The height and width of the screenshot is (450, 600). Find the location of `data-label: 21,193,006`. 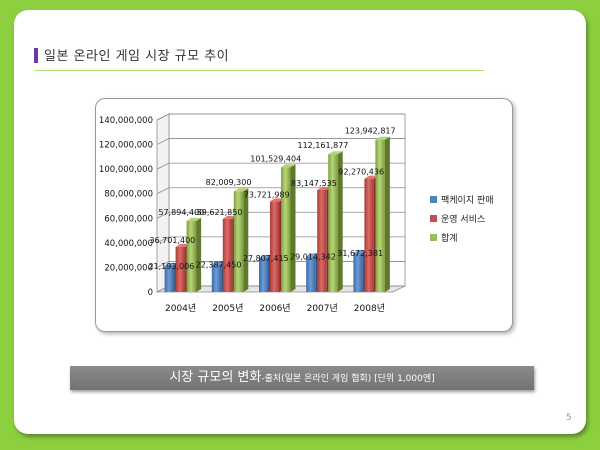

data-label: 21,193,006 is located at coordinates (171, 266).